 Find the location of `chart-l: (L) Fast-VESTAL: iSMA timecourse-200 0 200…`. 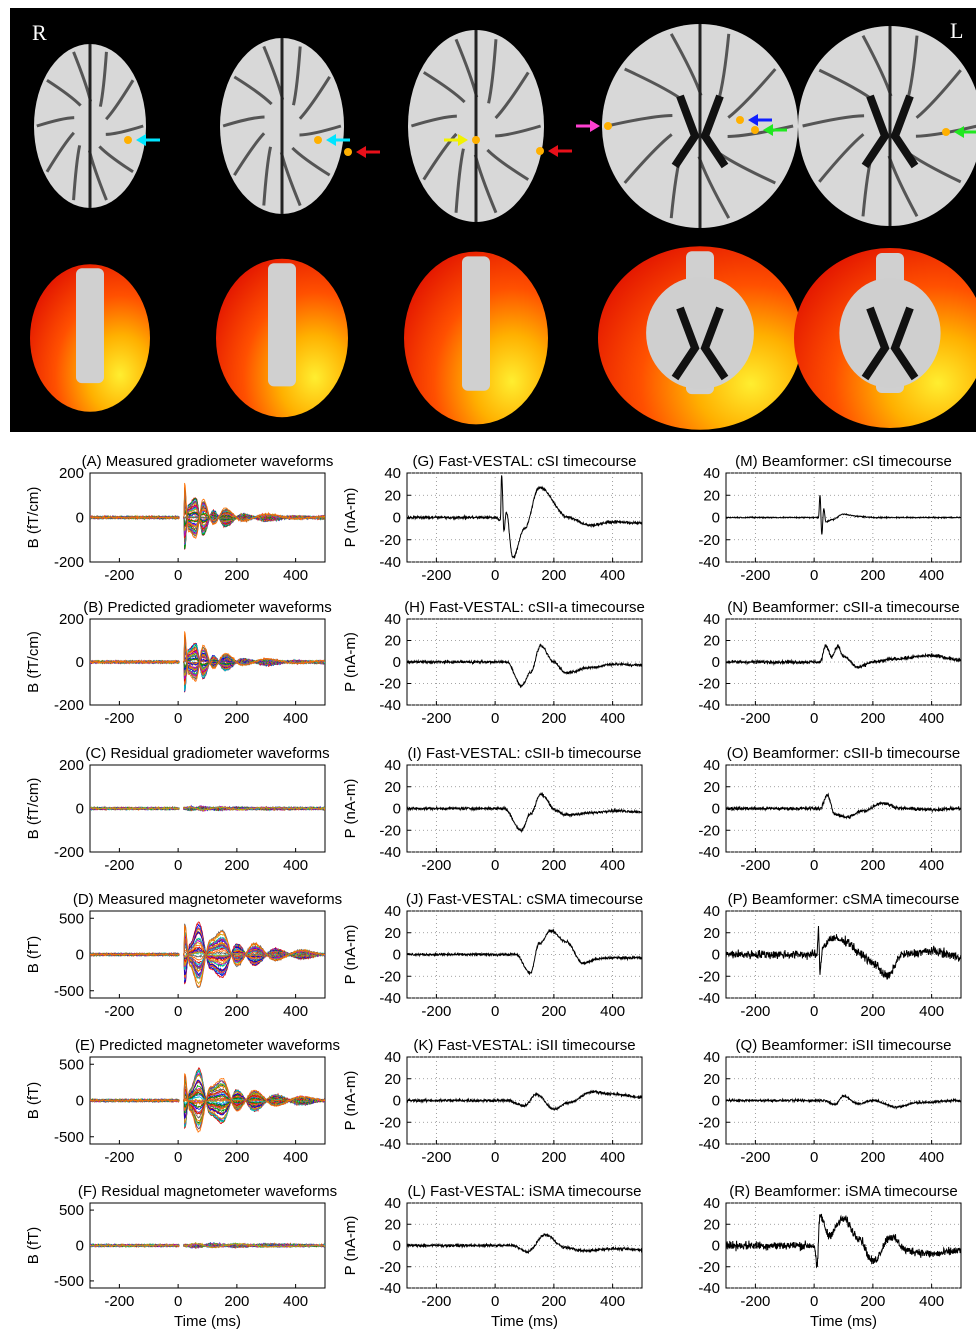

chart-l: (L) Fast-VESTAL: iSMA timecourse-200 0 200… is located at coordinates (492, 1256).